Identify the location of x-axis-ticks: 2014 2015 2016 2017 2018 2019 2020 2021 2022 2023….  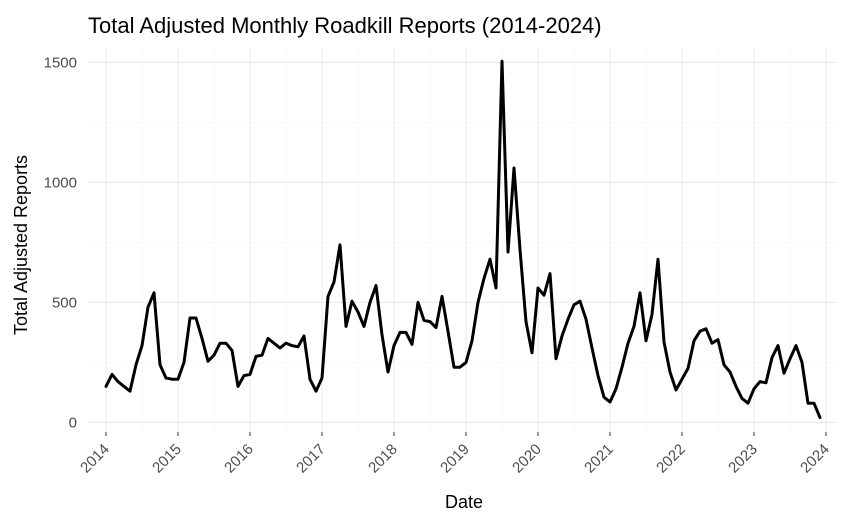
(455, 454).